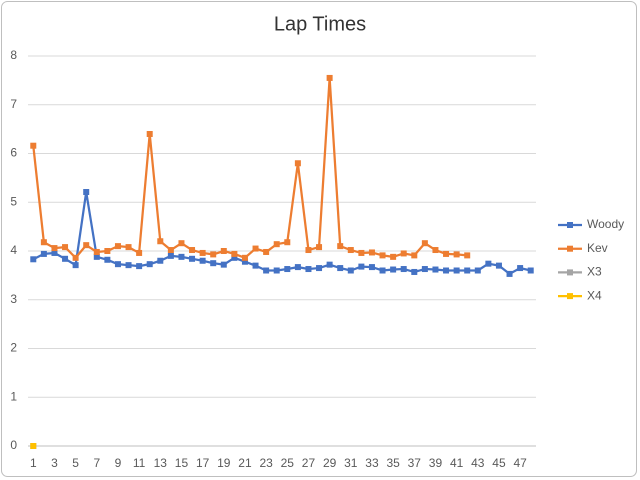 The width and height of the screenshot is (640, 480). Describe the element at coordinates (13, 396) in the screenshot. I see `y-tick-label: 1` at that location.